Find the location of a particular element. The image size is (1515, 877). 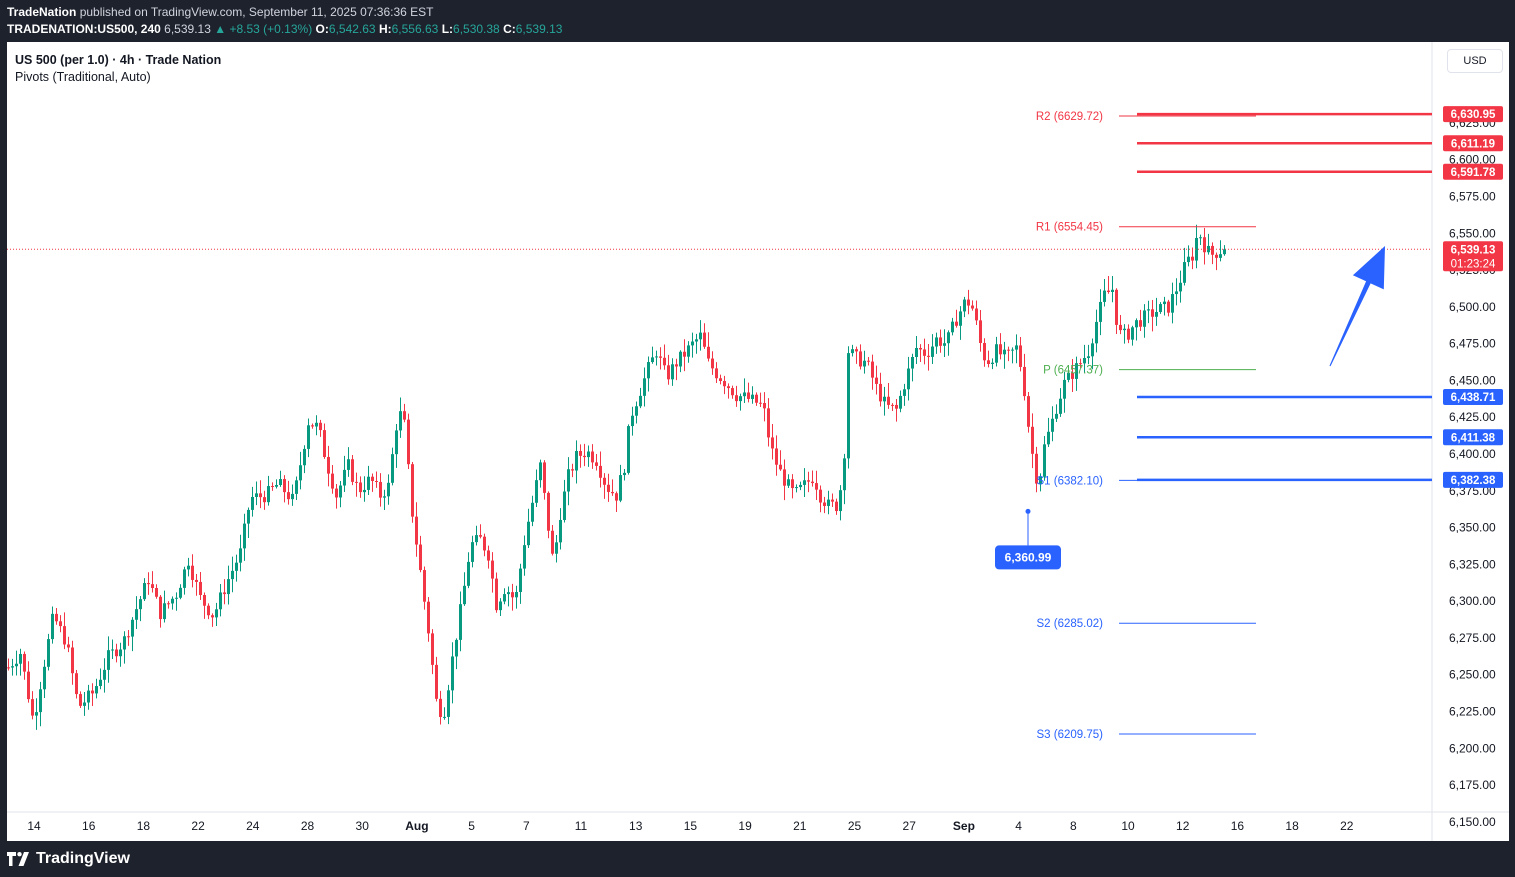

low-marker-badge is located at coordinates (1028, 557).